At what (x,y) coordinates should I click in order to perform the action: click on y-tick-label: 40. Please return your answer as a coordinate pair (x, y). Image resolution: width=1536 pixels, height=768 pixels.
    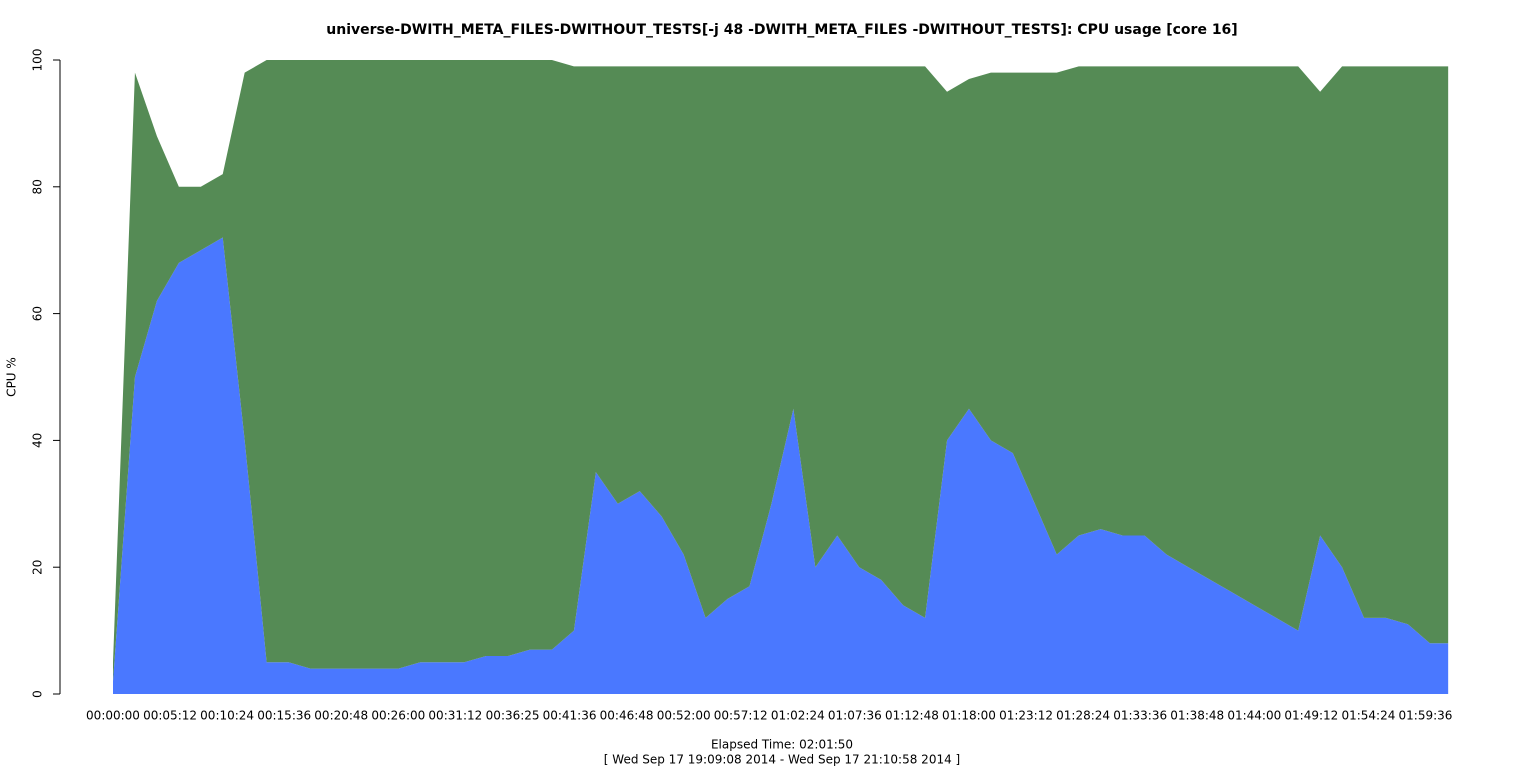
    Looking at the image, I should click on (38, 440).